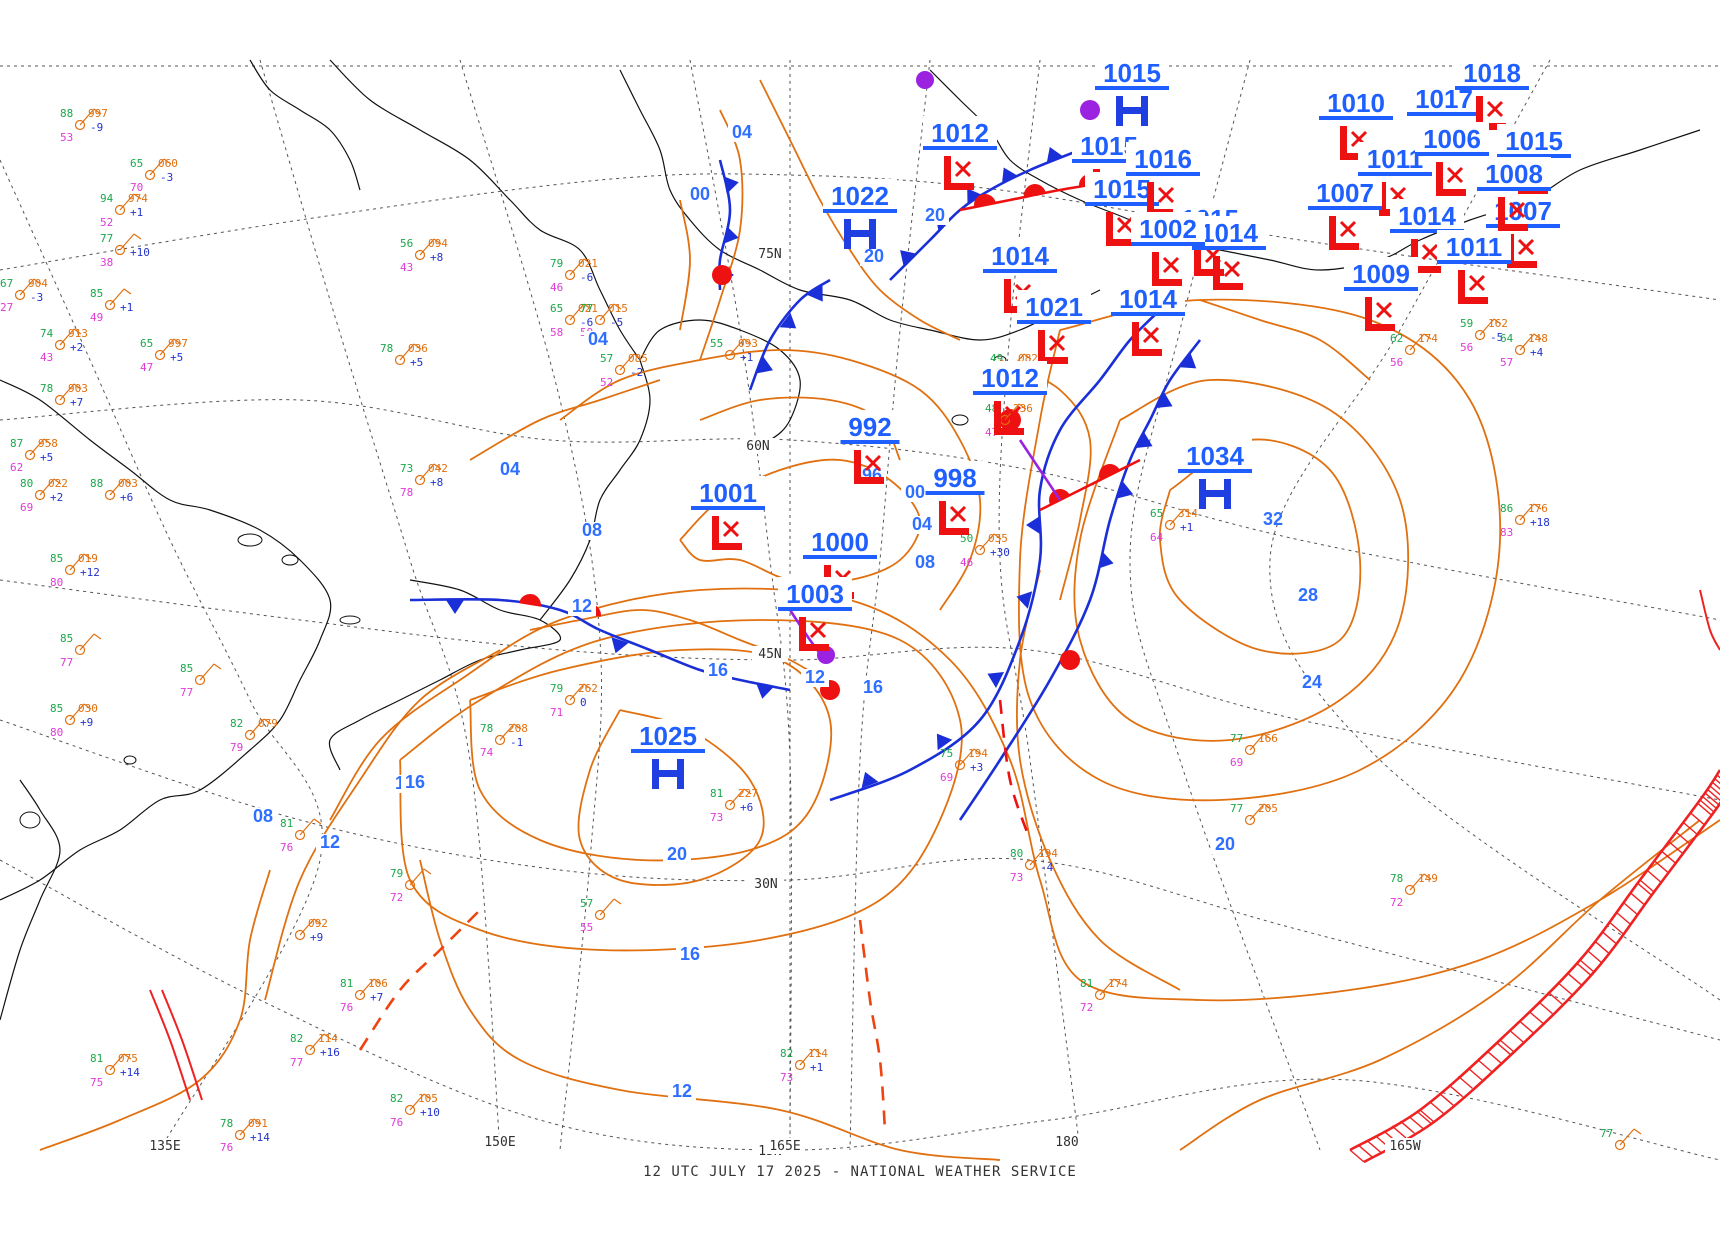 The image size is (1720, 1260). I want to click on island-outline, so click(290, 560).